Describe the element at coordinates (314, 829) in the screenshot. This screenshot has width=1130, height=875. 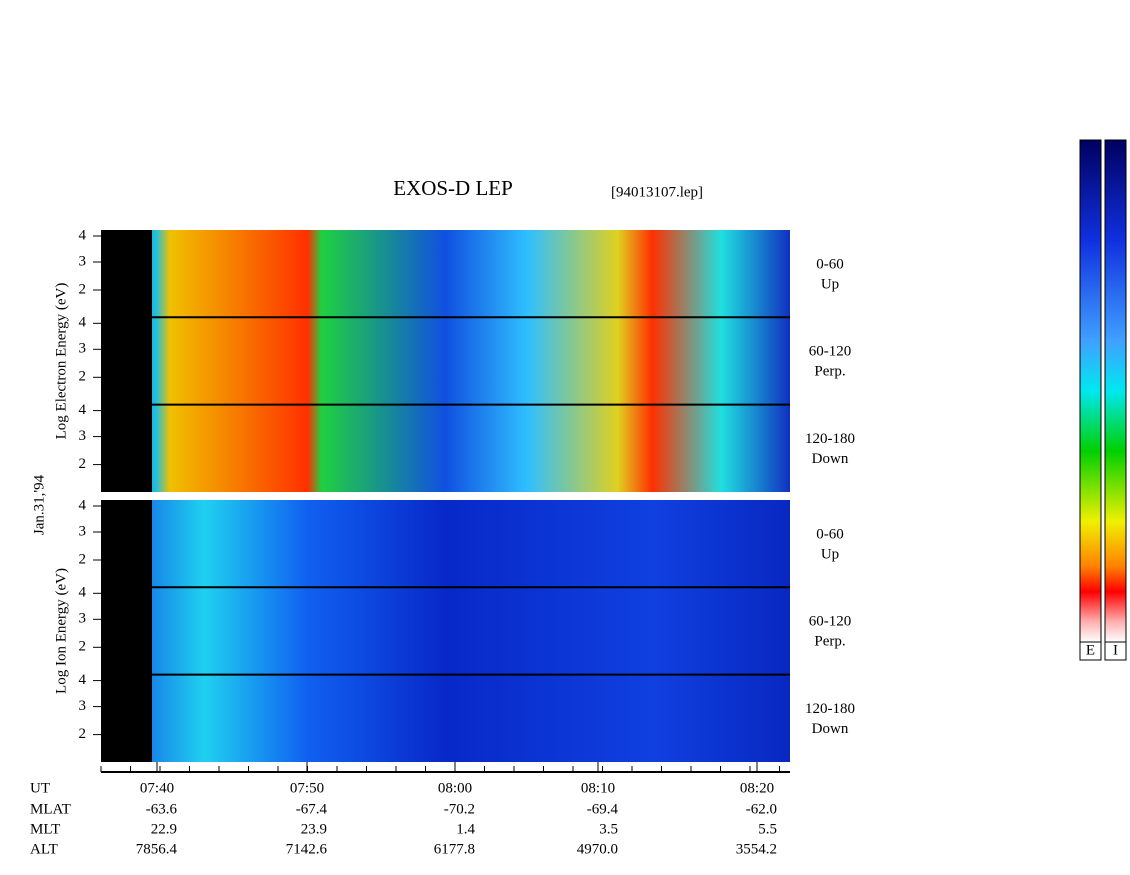
I see `orbit-value: 23.9` at that location.